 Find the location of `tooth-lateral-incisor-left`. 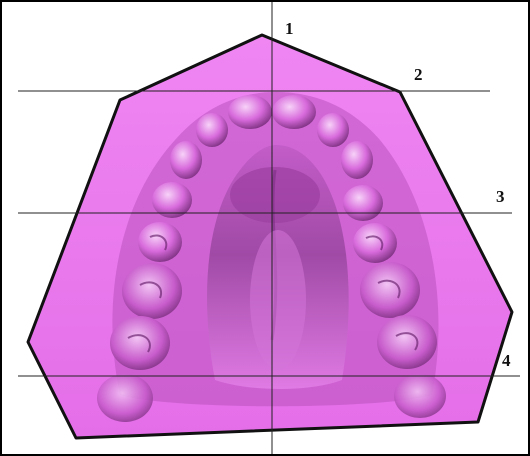

tooth-lateral-incisor-left is located at coordinates (333, 130).